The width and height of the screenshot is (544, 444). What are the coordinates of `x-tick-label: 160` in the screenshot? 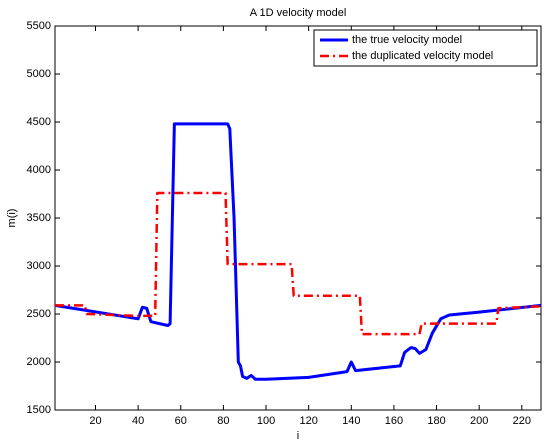 It's located at (394, 421).